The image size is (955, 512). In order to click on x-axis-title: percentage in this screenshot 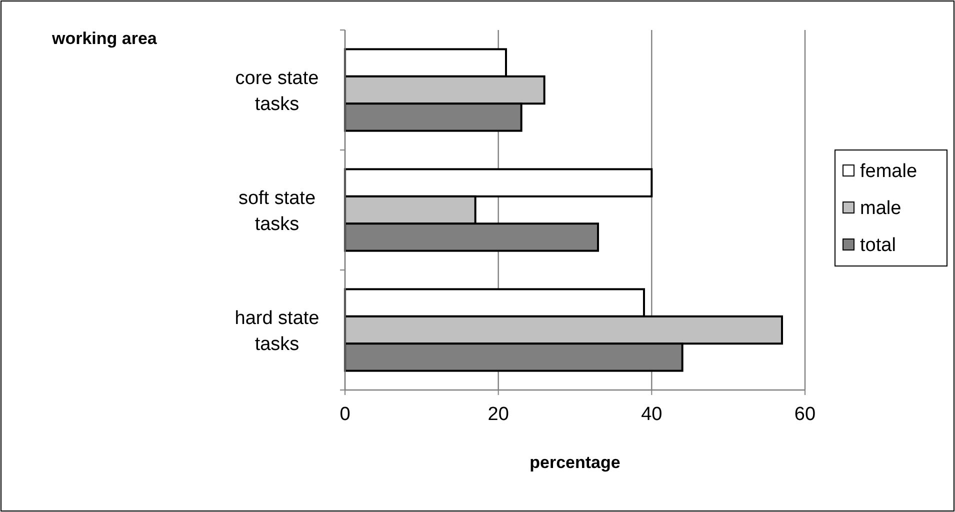, I will do `click(575, 462)`.